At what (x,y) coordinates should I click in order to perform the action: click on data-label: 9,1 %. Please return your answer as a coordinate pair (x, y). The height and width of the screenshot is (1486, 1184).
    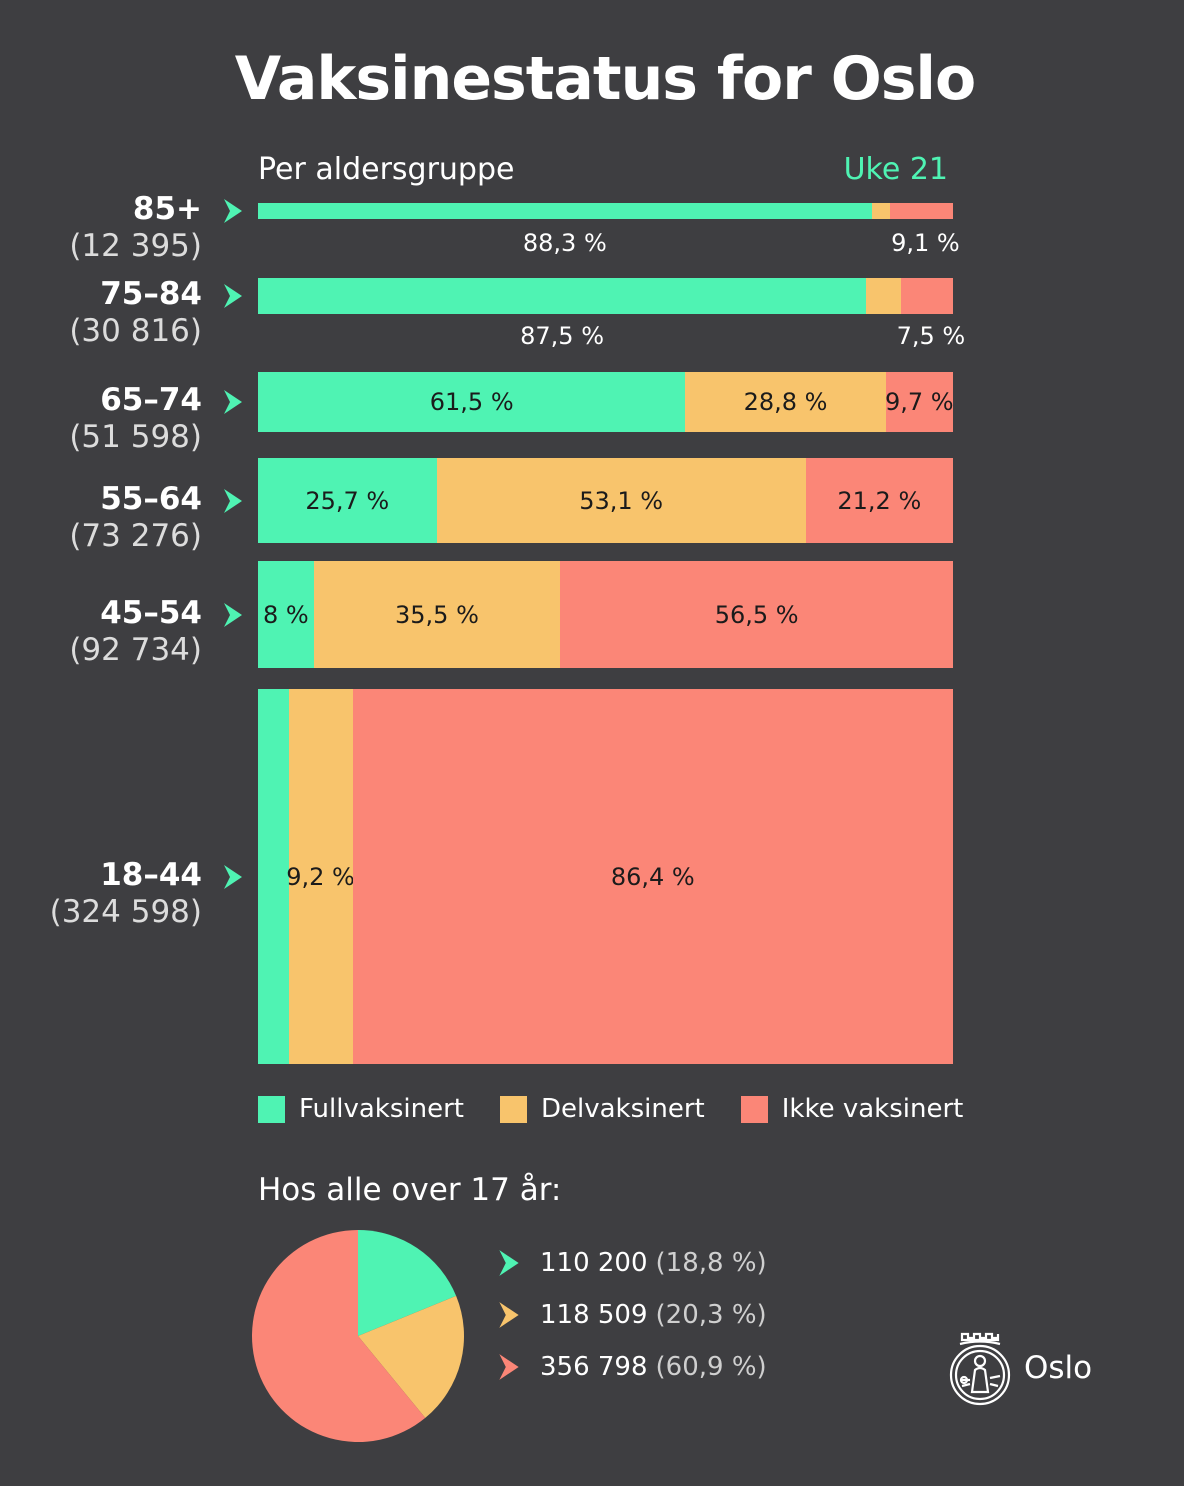
    Looking at the image, I should click on (925, 243).